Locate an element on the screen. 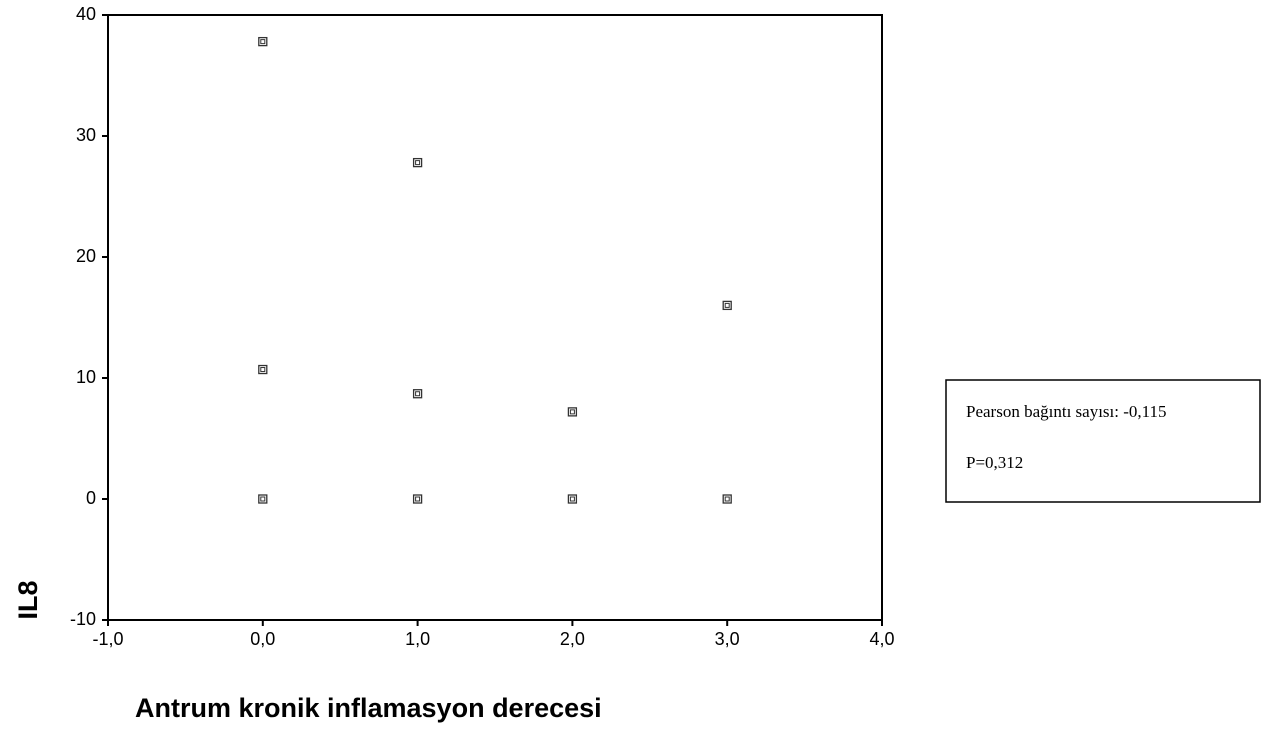 The width and height of the screenshot is (1274, 731). y-tick-label: 40 is located at coordinates (86, 14).